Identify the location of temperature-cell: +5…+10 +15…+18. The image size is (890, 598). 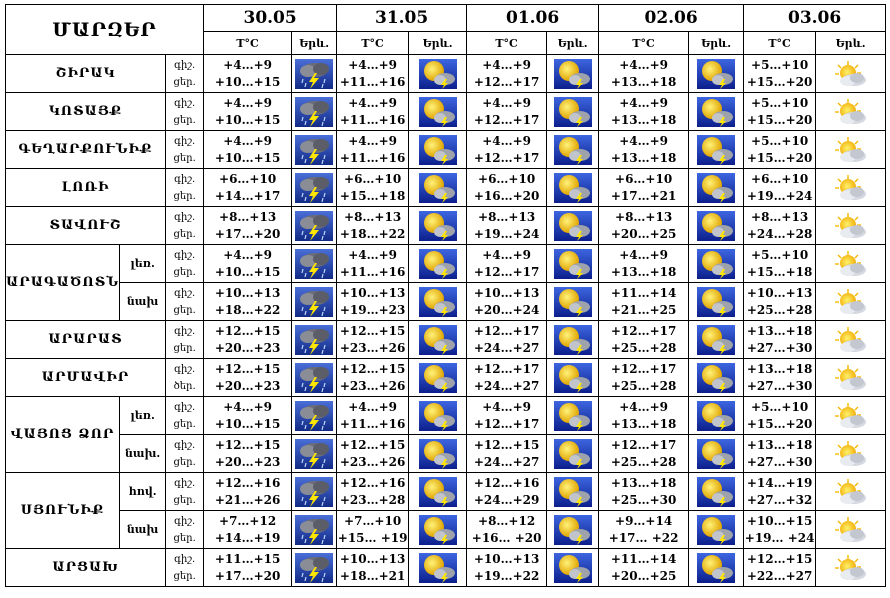
(780, 263).